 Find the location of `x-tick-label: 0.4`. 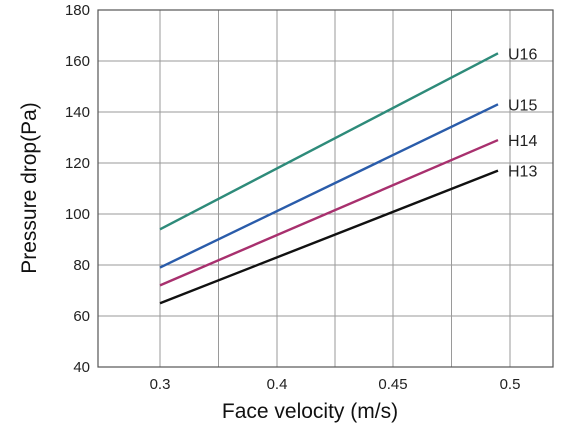

x-tick-label: 0.4 is located at coordinates (277, 384).